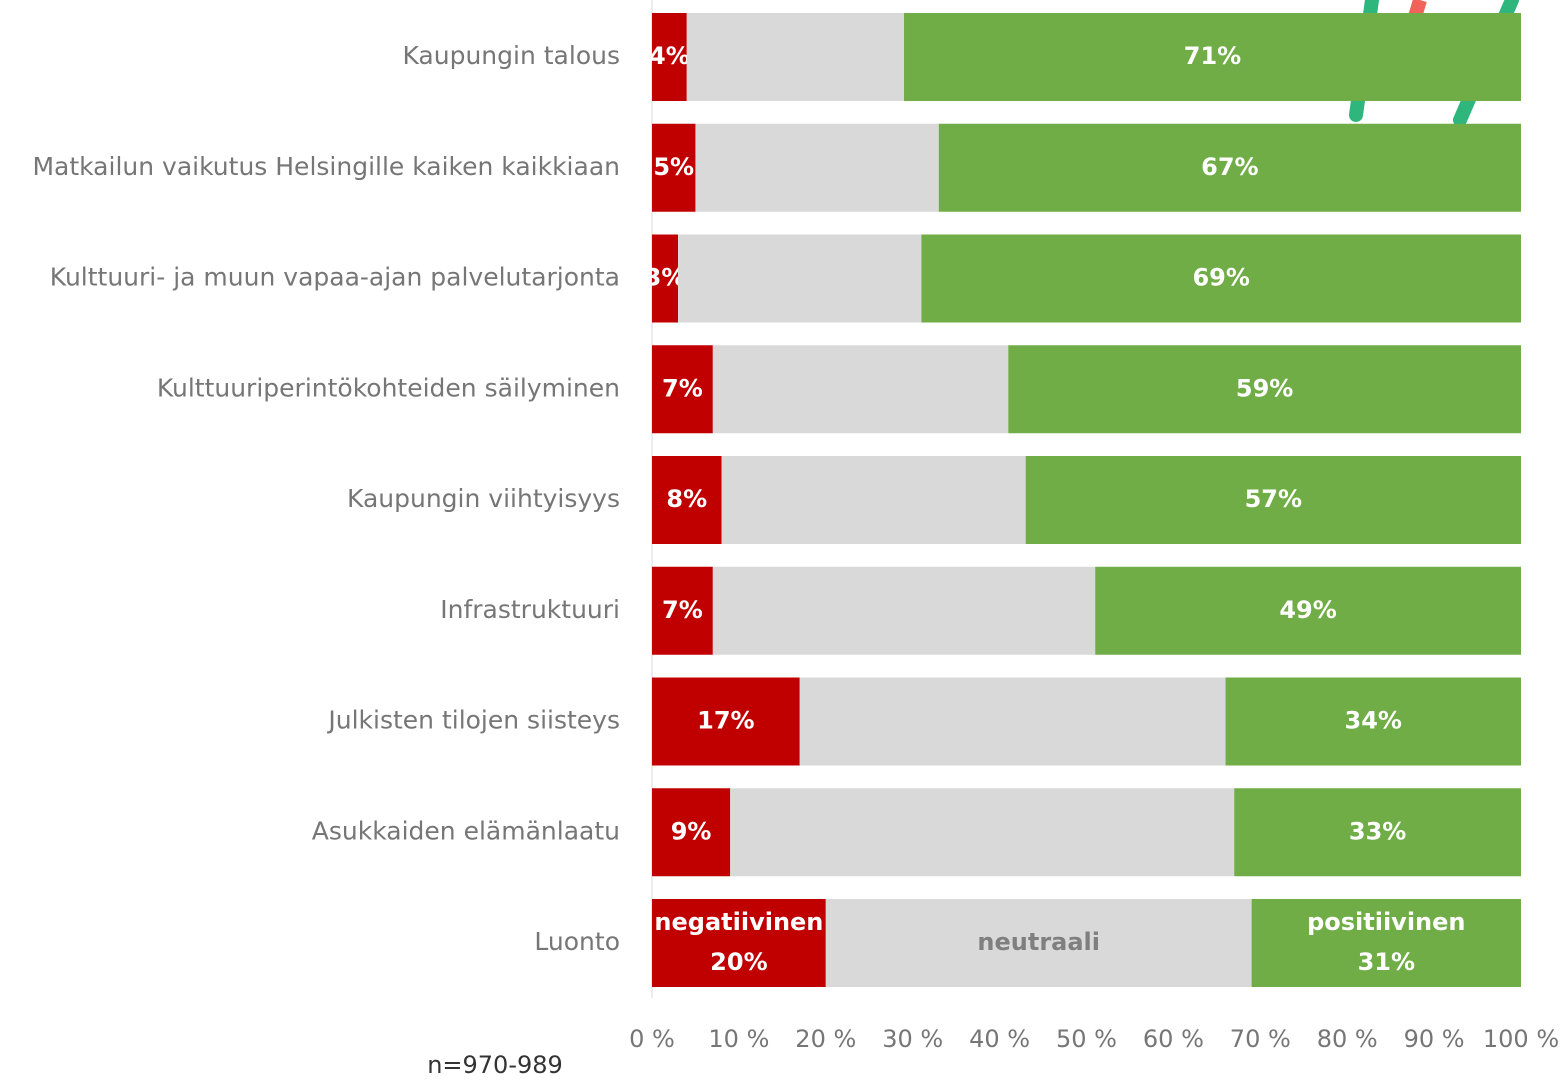 This screenshot has width=1568, height=1080. What do you see at coordinates (912, 1039) in the screenshot?
I see `x-tick-label: 30 %` at bounding box center [912, 1039].